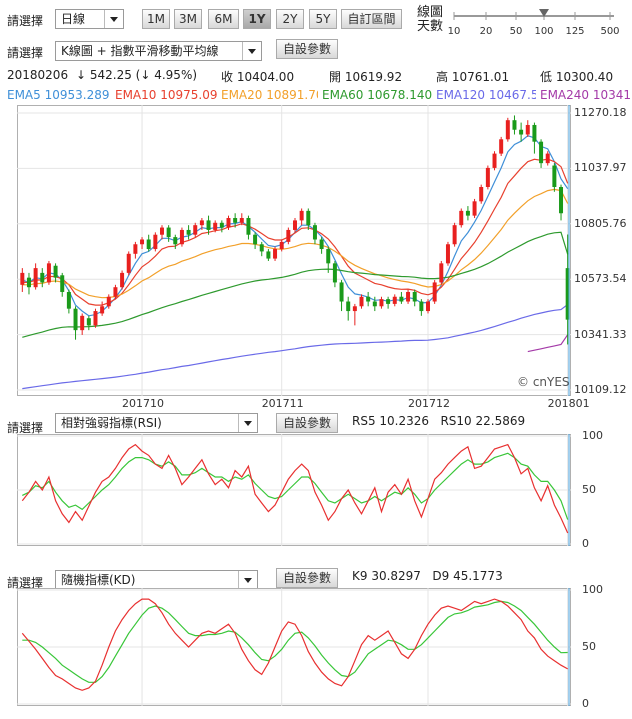 The image size is (632, 719). Describe the element at coordinates (290, 19) in the screenshot. I see `range-button-2y: 2Y` at that location.